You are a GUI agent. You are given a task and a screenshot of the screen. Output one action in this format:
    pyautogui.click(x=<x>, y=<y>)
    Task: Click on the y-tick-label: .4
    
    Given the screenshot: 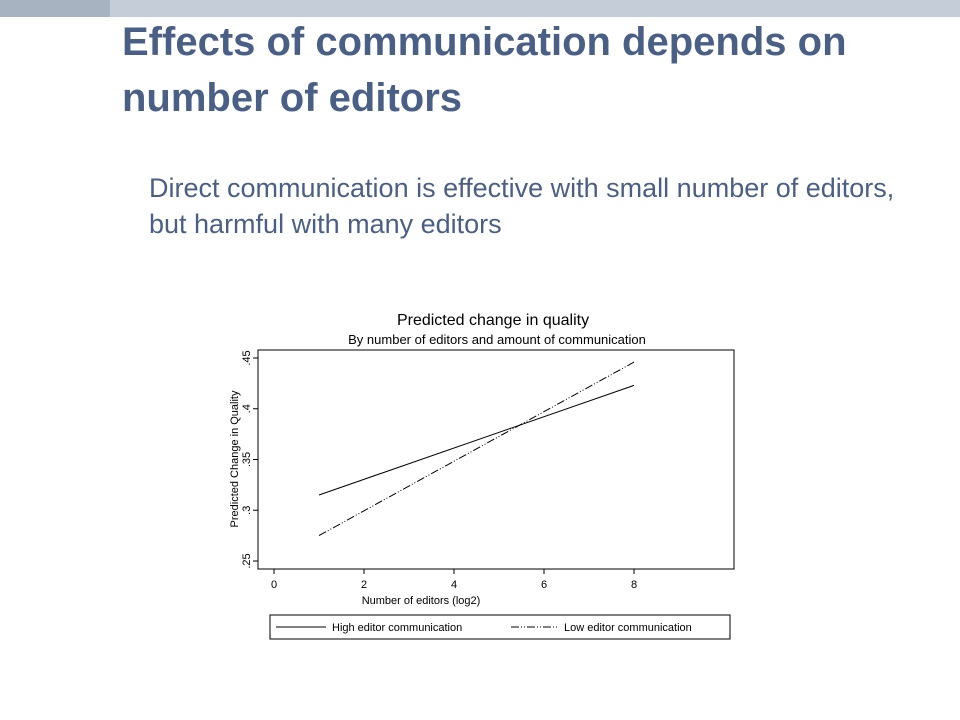 What is the action you would take?
    pyautogui.click(x=247, y=408)
    